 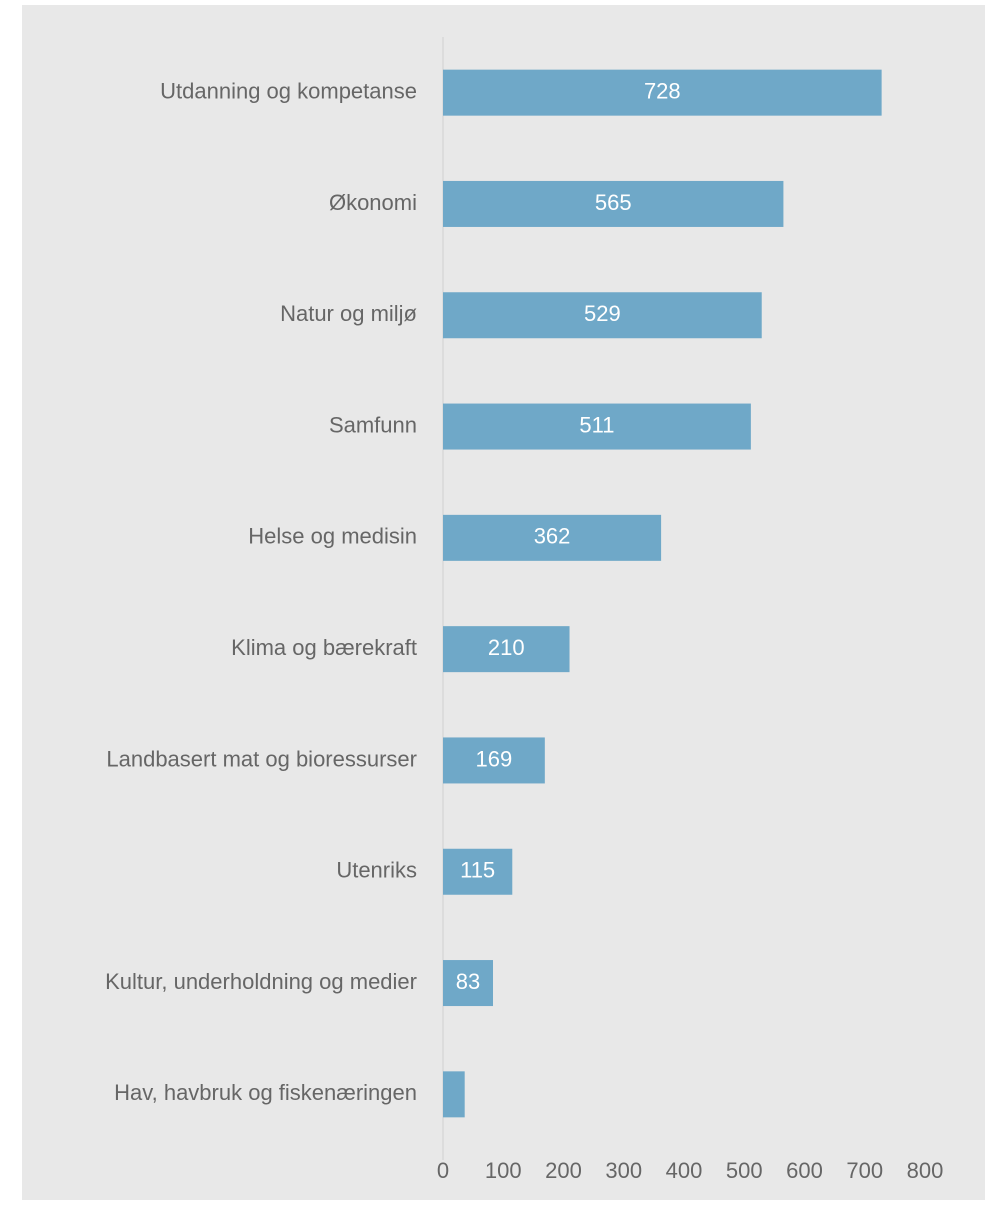 What do you see at coordinates (261, 981) in the screenshot?
I see `y-tick-label: Kultur, underholdning og medier` at bounding box center [261, 981].